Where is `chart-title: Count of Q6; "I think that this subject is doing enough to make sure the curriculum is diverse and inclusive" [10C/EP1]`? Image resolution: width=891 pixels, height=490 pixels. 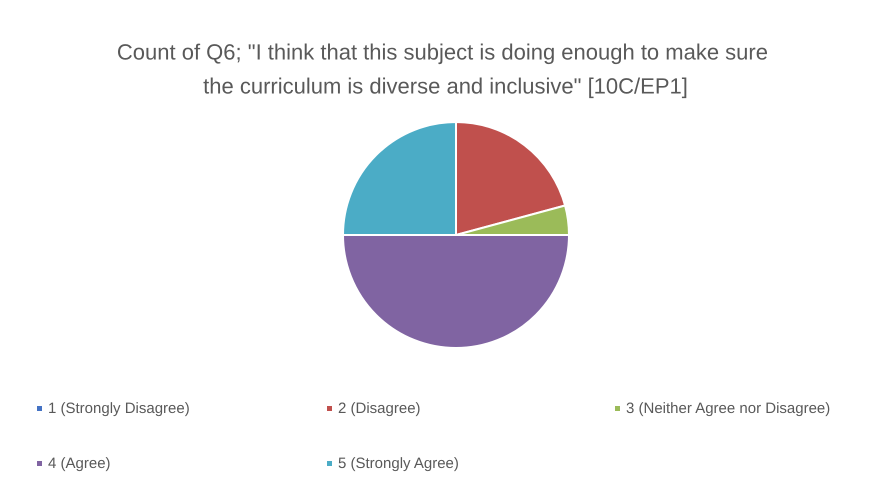 chart-title: Count of Q6; "I think that this subject is doing enough to make sure the curriculum is diverse and inclusive" [10C/EP1] is located at coordinates (445, 69).